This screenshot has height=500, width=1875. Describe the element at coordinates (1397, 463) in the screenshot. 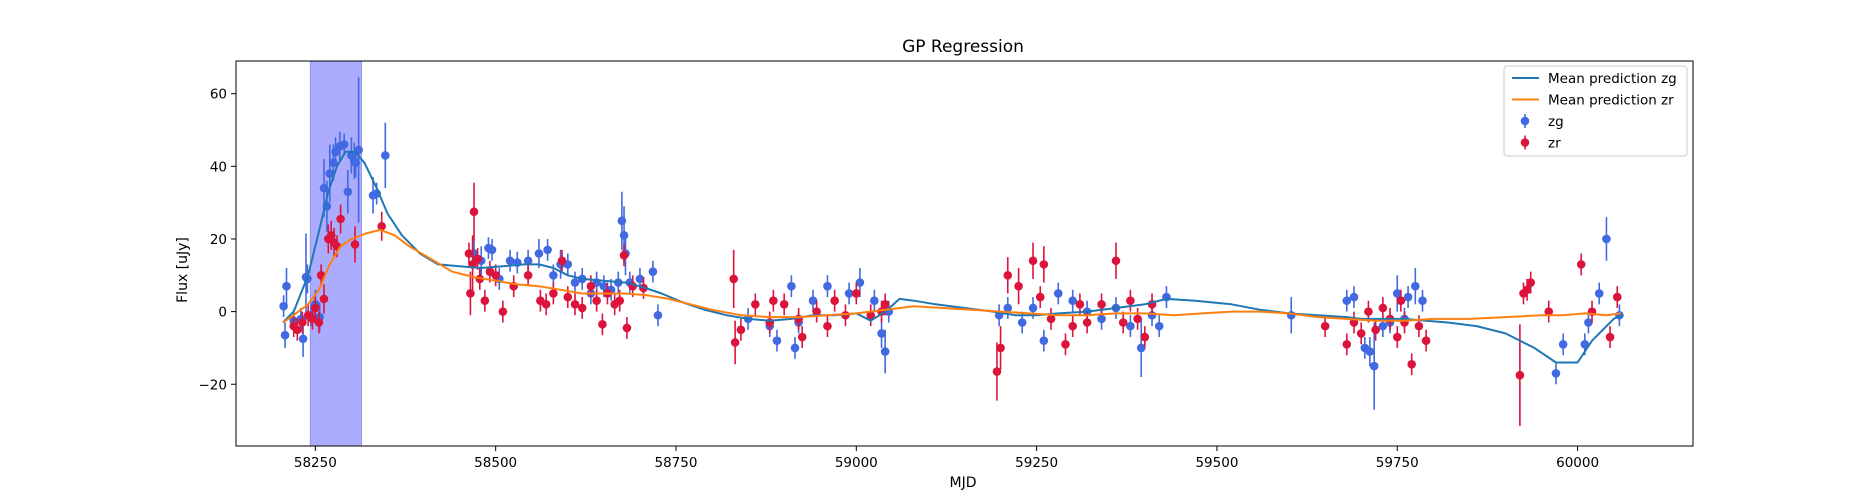

I see `x-tick-label: 59750` at that location.